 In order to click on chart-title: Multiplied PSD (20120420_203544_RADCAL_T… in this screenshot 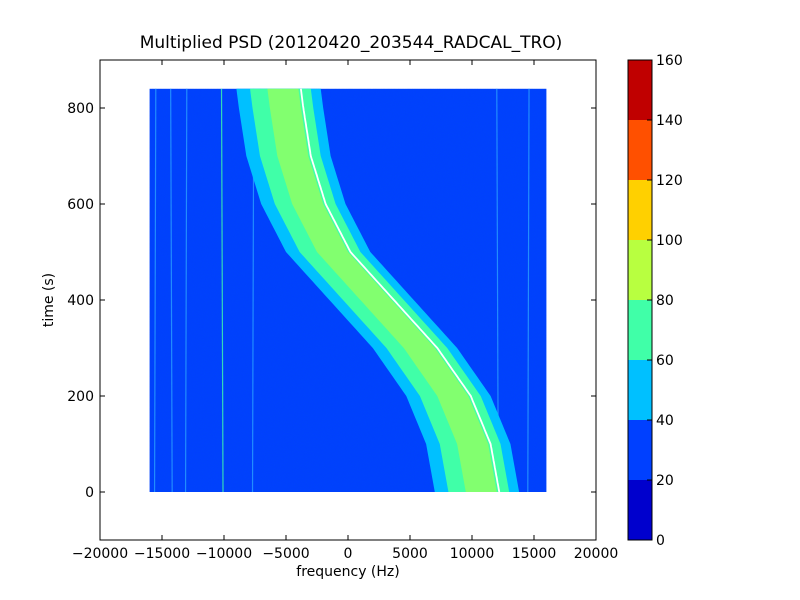, I will do `click(351, 43)`.